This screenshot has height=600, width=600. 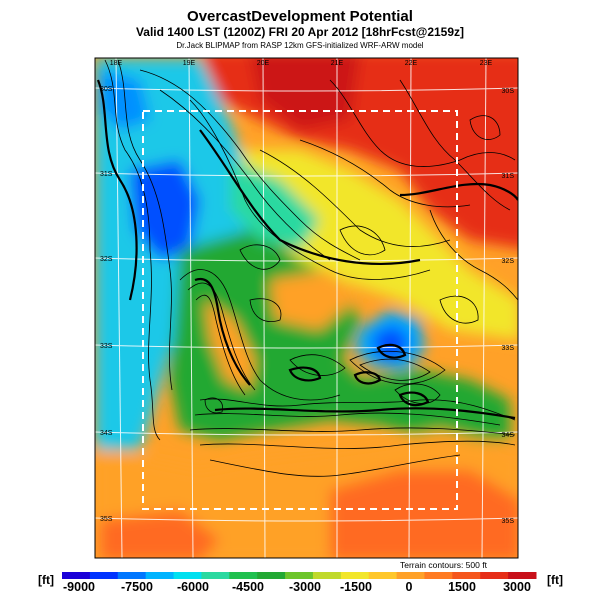 What do you see at coordinates (263, 63) in the screenshot?
I see `top-lon-label: 20E` at bounding box center [263, 63].